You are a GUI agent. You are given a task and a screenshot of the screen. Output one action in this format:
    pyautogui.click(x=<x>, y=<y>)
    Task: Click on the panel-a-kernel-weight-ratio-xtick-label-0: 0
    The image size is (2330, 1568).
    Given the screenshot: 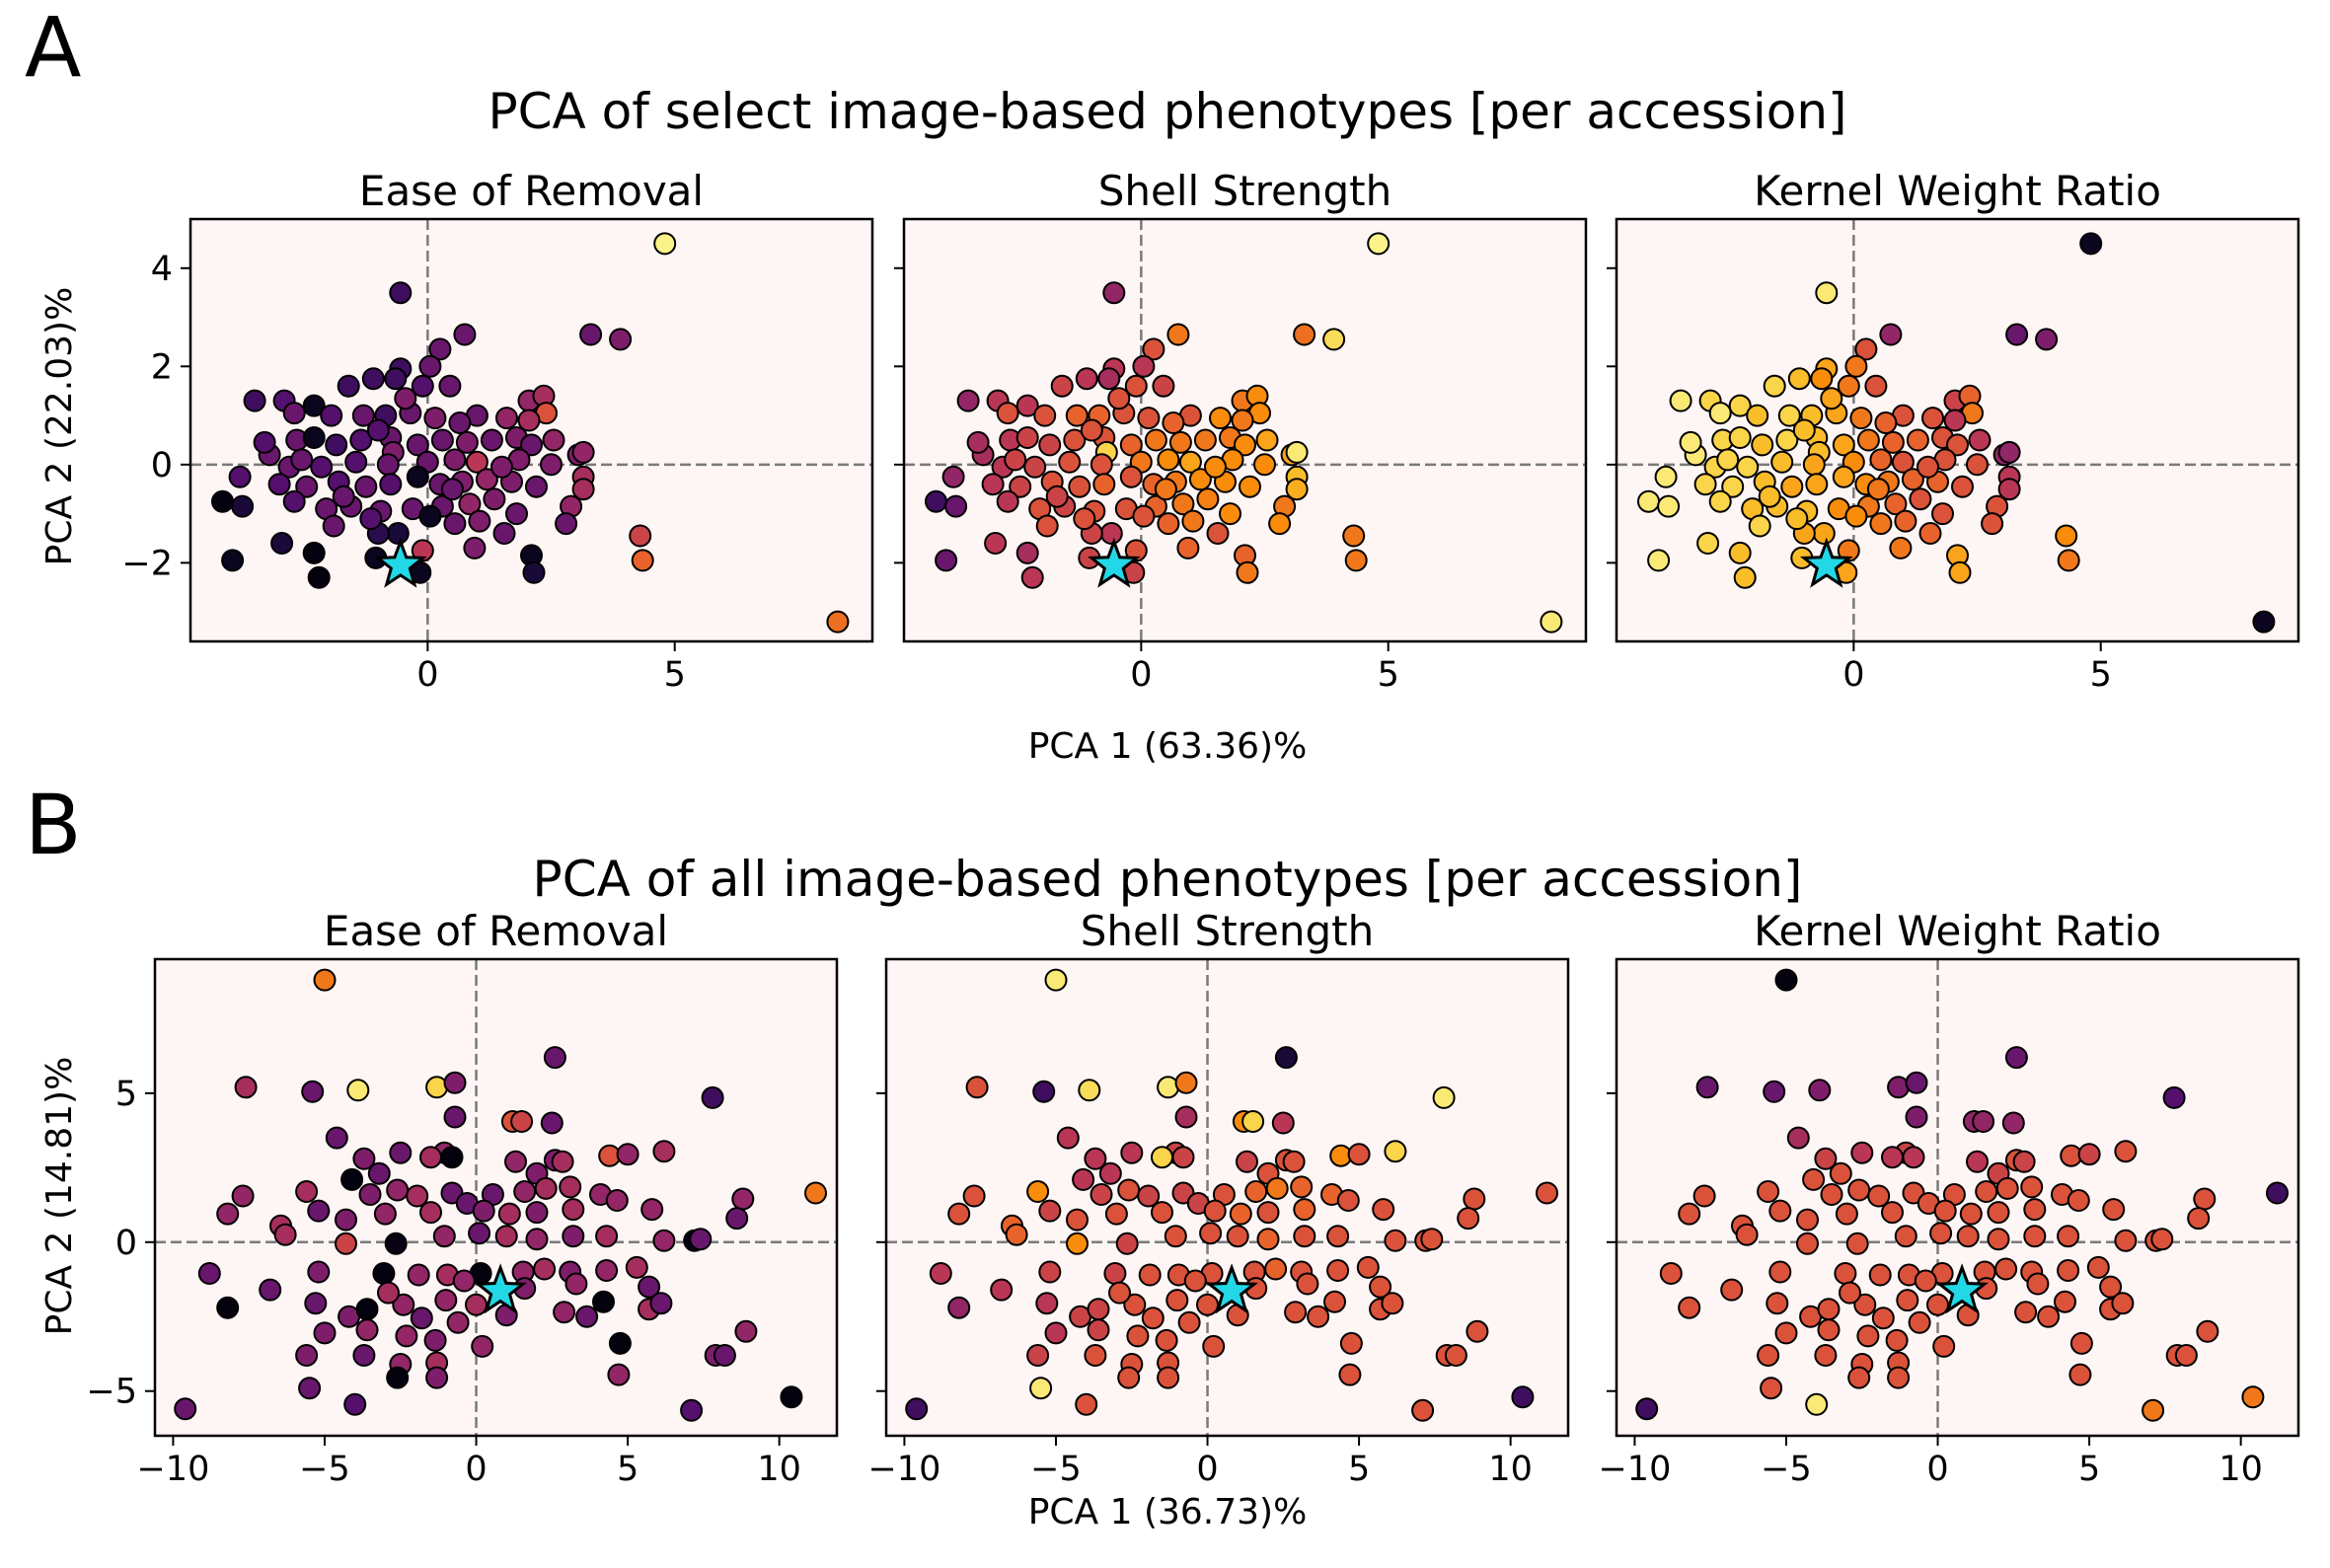 What is the action you would take?
    pyautogui.click(x=1853, y=675)
    